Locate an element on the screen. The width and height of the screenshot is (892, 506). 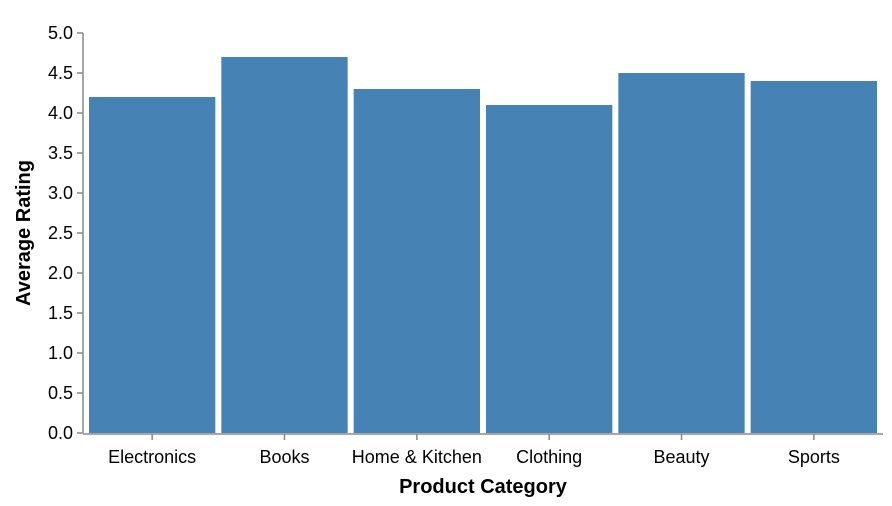
y-axis-title: Average Rating is located at coordinates (24, 233).